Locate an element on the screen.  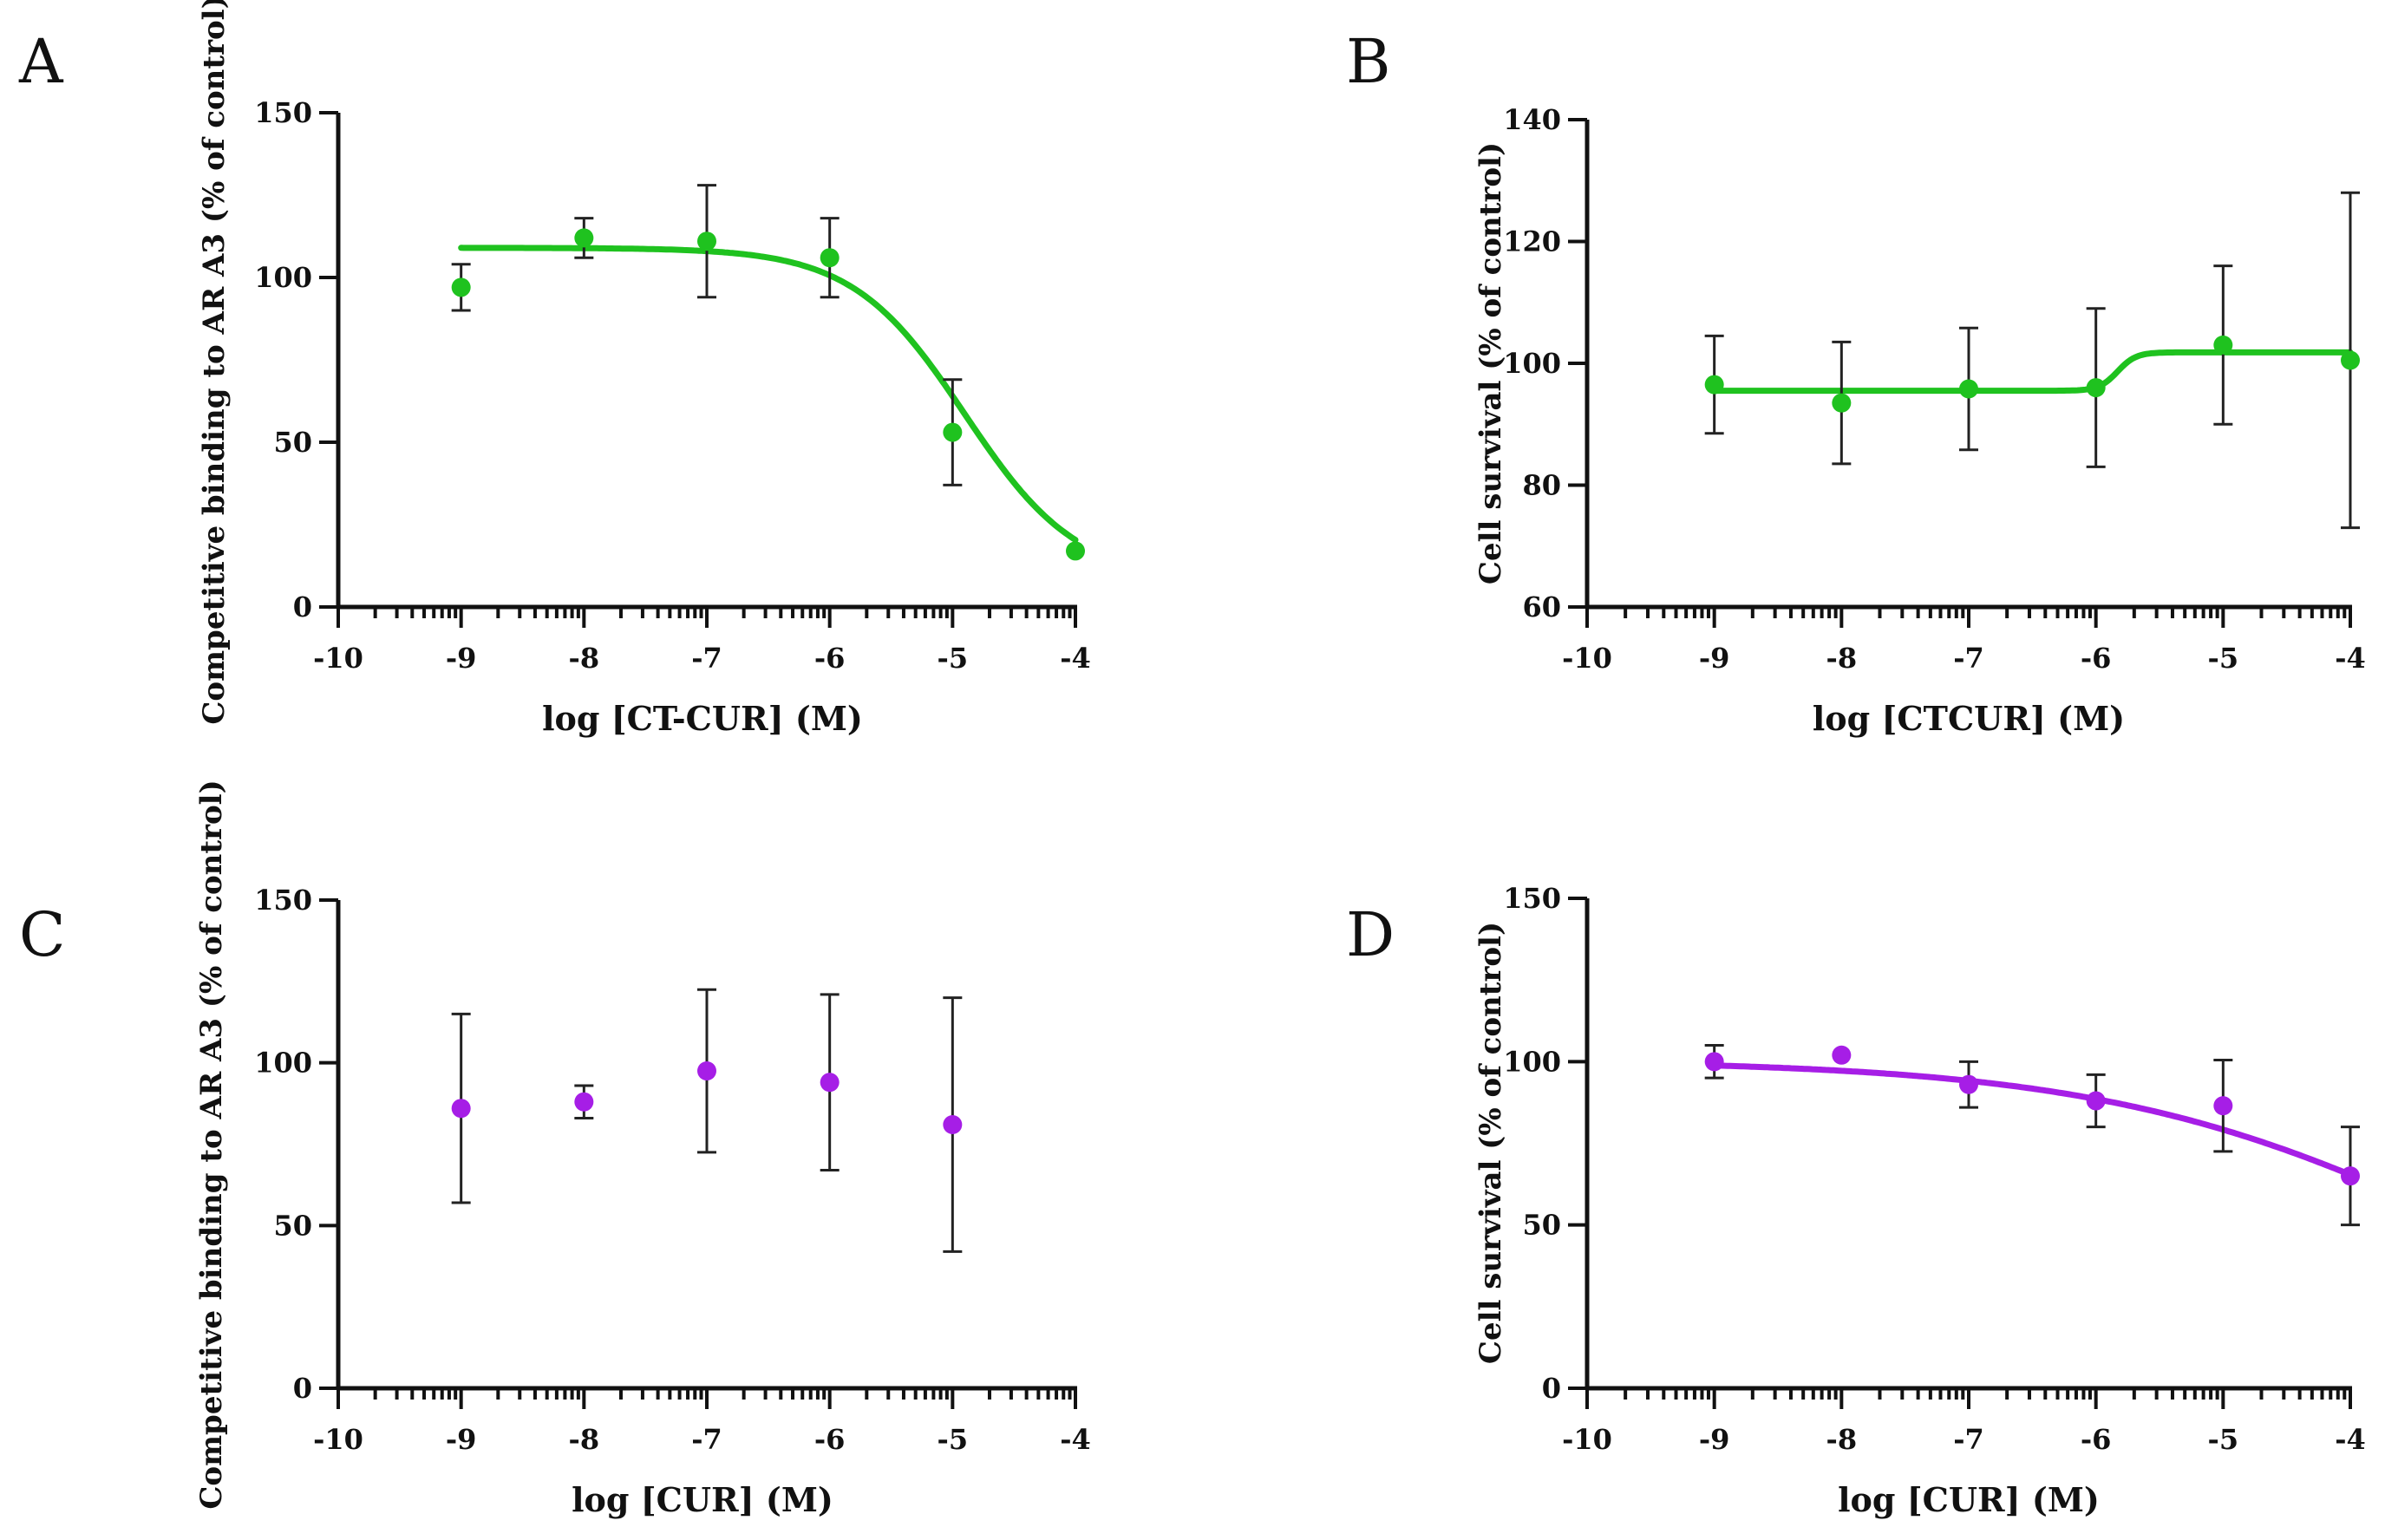
y-tick-label: 140 is located at coordinates (1532, 119).